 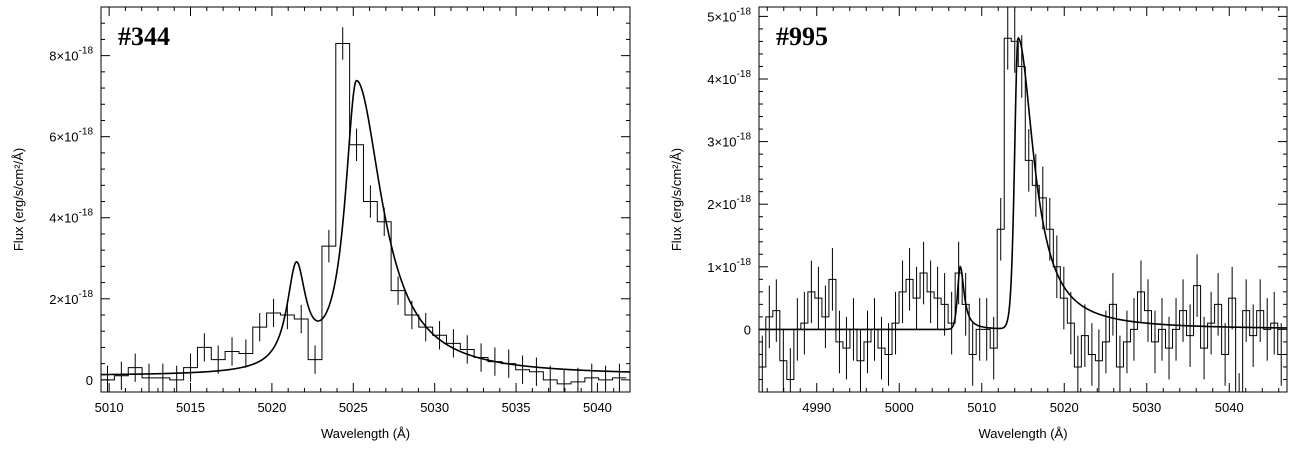 What do you see at coordinates (729, 141) in the screenshot?
I see `y-tick-label: 3×10⁻¹⁸` at bounding box center [729, 141].